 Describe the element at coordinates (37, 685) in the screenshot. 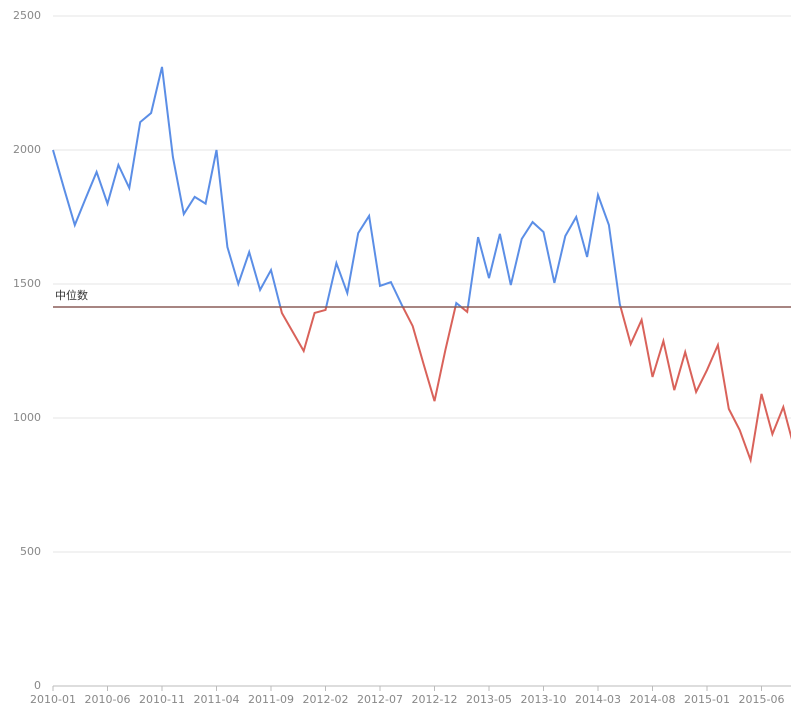

I see `y-tick-label: 0` at that location.